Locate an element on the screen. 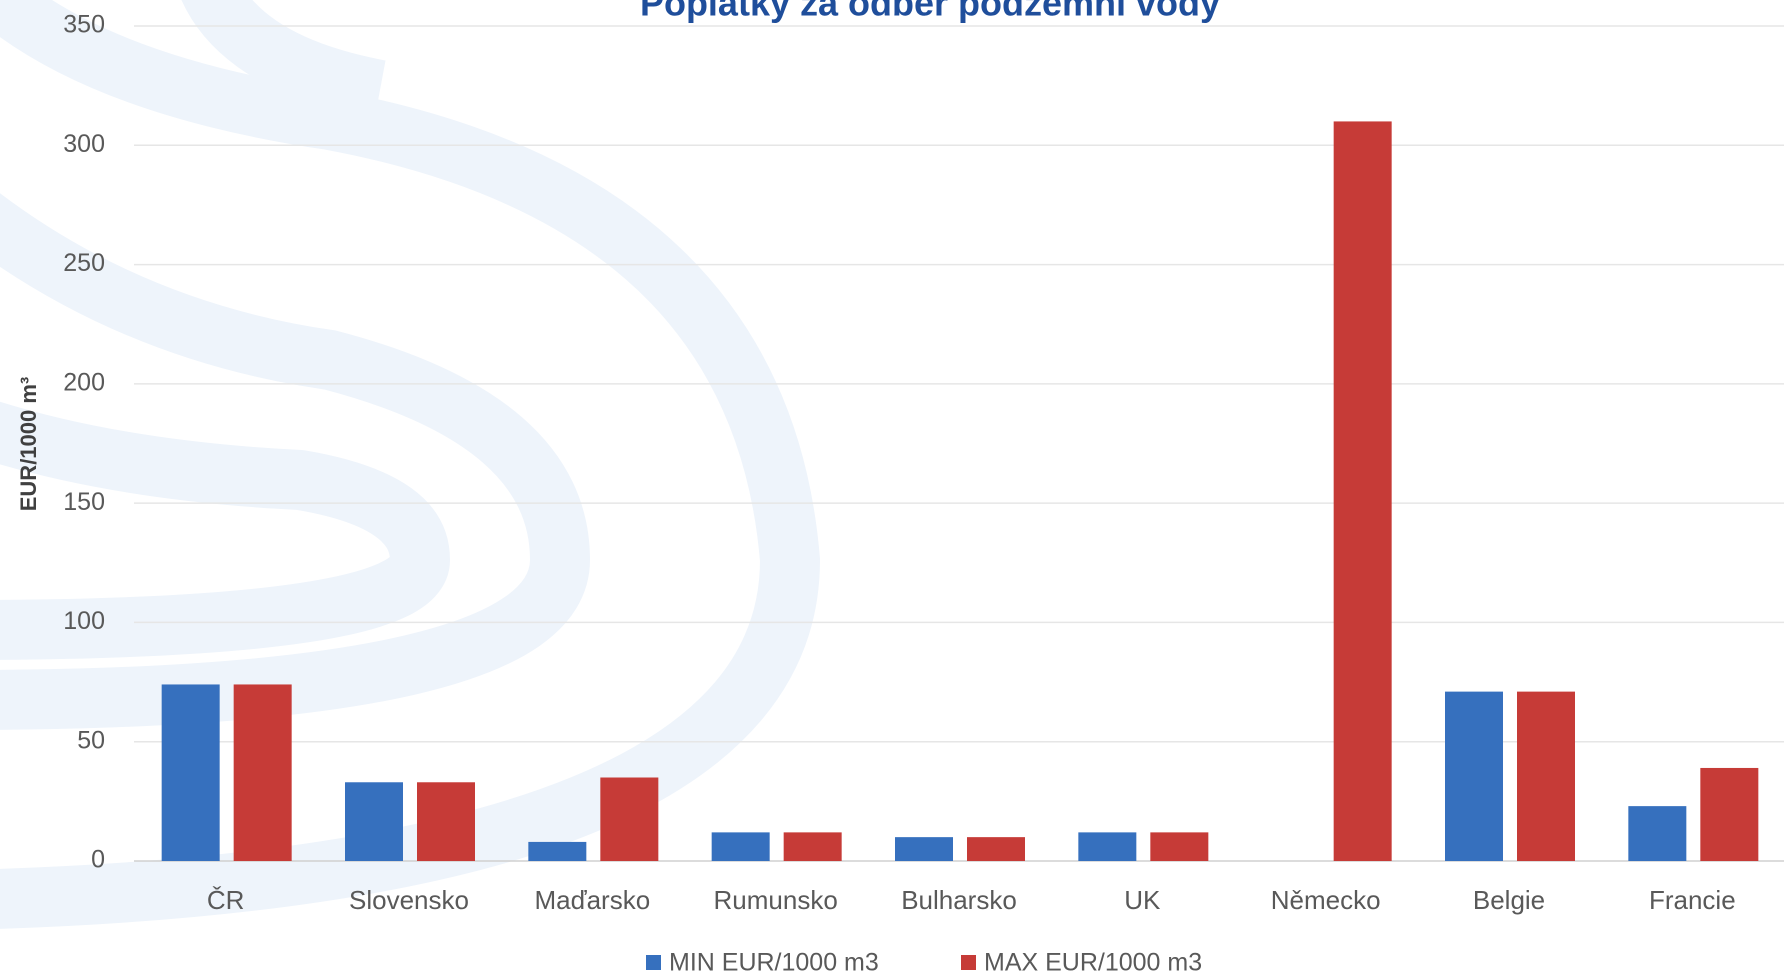  y-tick-label: 0 is located at coordinates (98, 860).